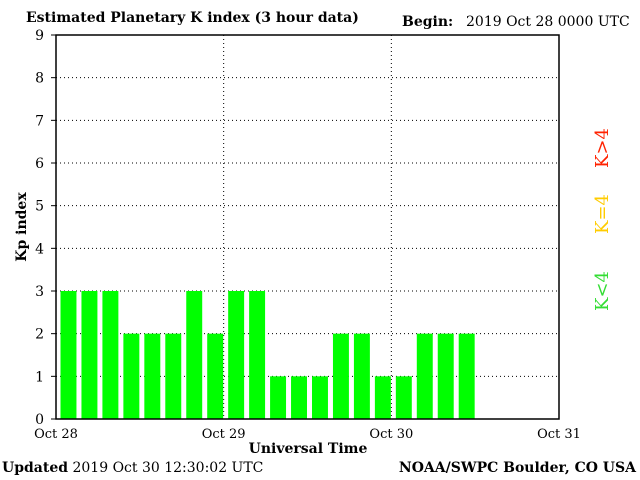 Image resolution: width=640 pixels, height=480 pixels. I want to click on legend-k-lt-4: K<4, so click(602, 291).